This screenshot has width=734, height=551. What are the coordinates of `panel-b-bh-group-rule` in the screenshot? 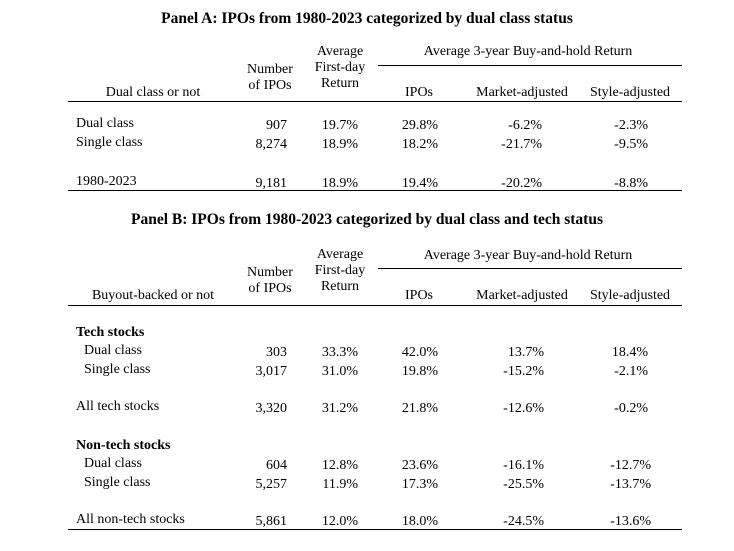 It's located at (530, 268).